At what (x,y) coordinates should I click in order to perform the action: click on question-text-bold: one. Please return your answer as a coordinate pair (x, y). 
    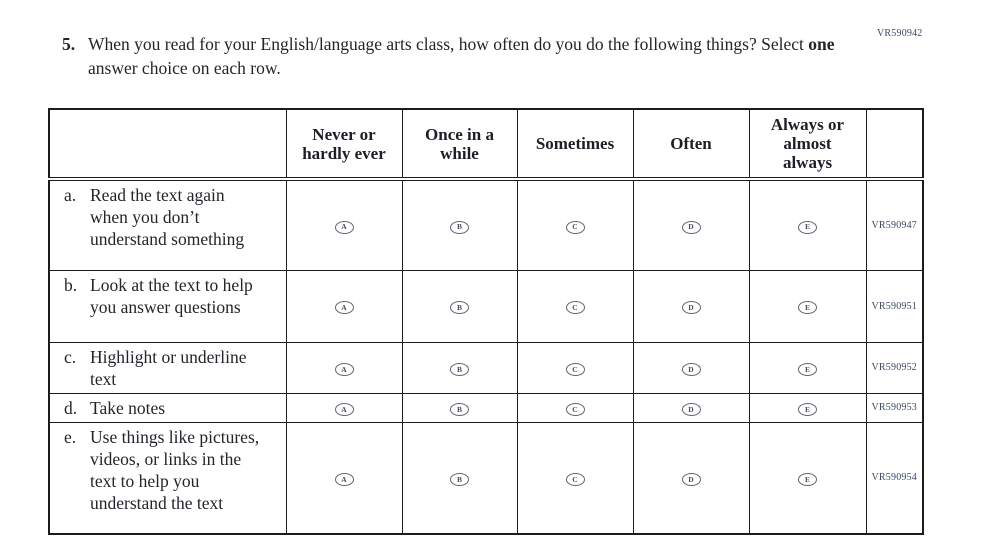
    Looking at the image, I should click on (821, 44).